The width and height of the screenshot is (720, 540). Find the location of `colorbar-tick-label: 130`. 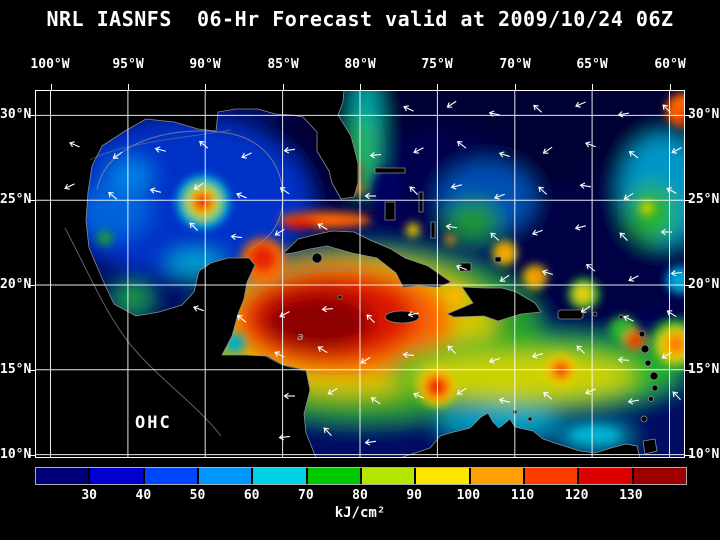

colorbar-tick-label: 130 is located at coordinates (631, 495).